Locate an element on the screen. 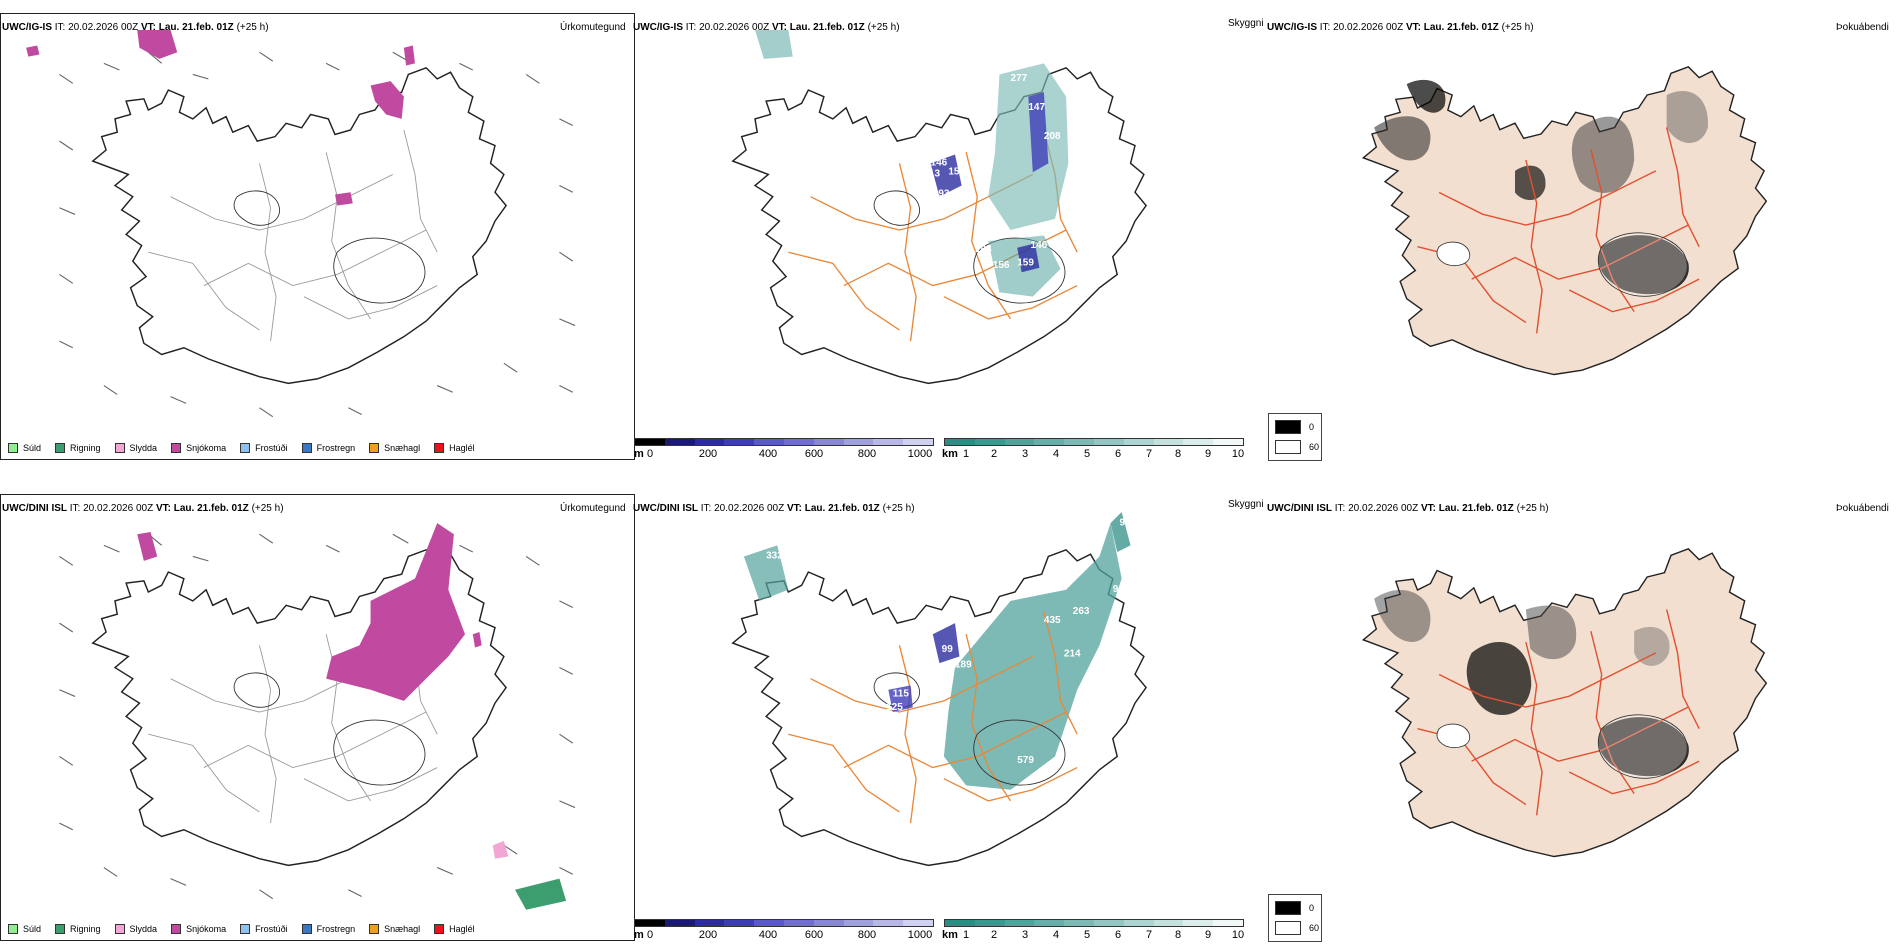  tick-label: 2 is located at coordinates (994, 454).